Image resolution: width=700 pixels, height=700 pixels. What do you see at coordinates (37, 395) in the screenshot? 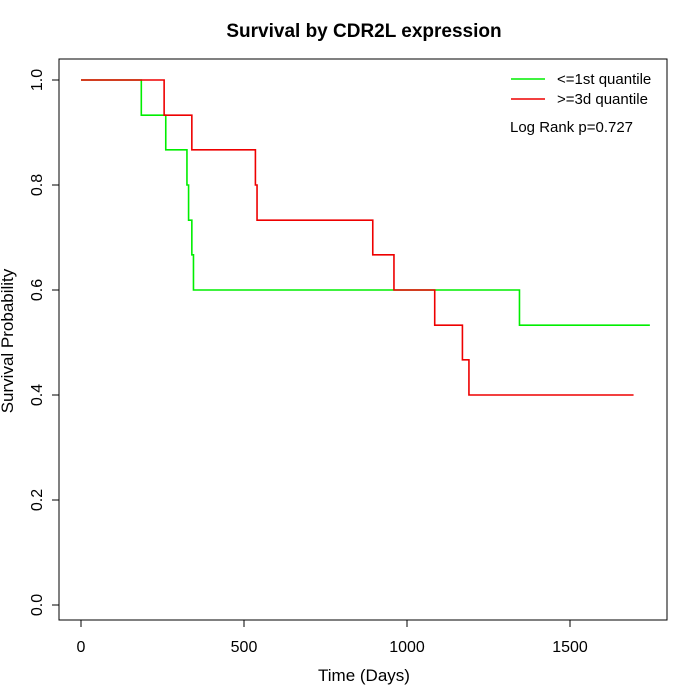
I see `y-tick-label: 0.4` at bounding box center [37, 395].